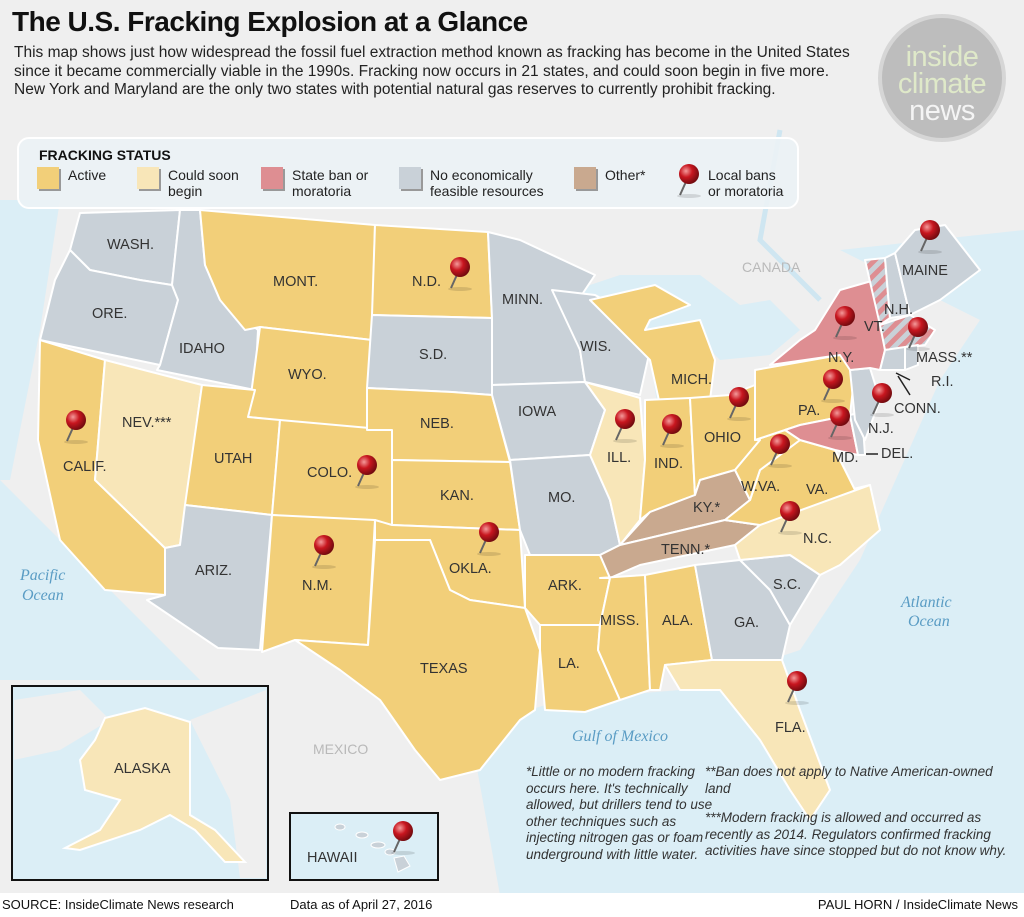 The height and width of the screenshot is (917, 1024). I want to click on label-vt: VT., so click(874, 327).